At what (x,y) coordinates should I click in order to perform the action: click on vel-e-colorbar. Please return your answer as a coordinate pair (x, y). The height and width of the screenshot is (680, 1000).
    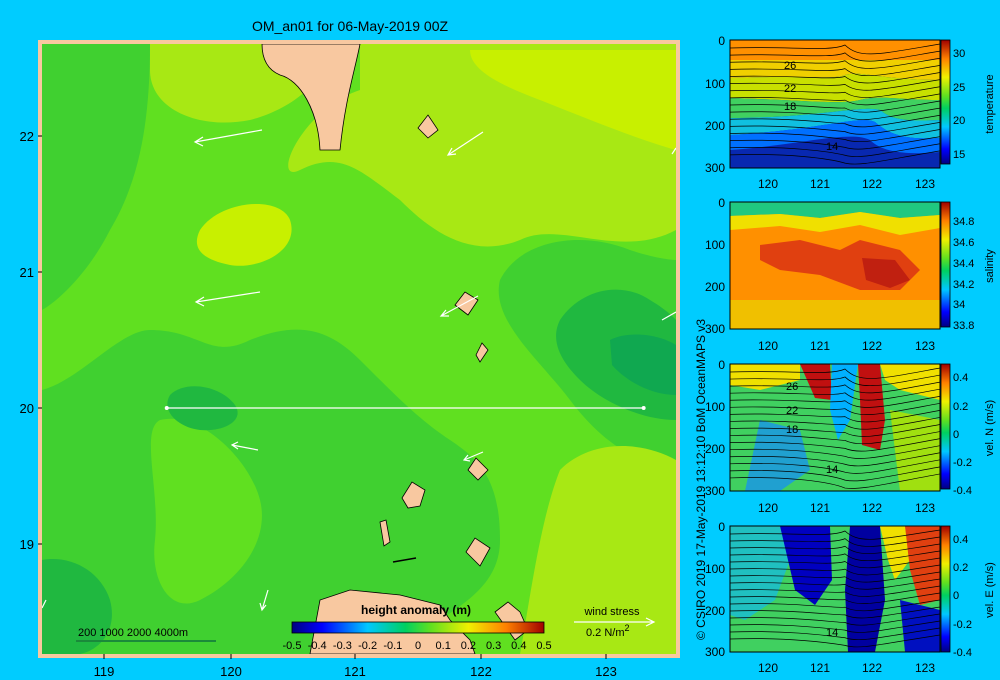
    Looking at the image, I should click on (945, 589).